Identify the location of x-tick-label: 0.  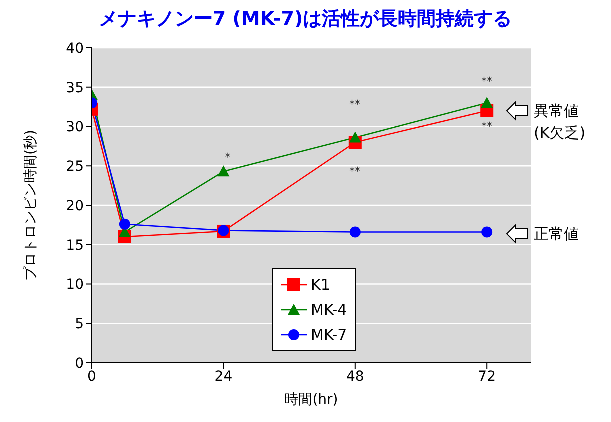
(92, 376).